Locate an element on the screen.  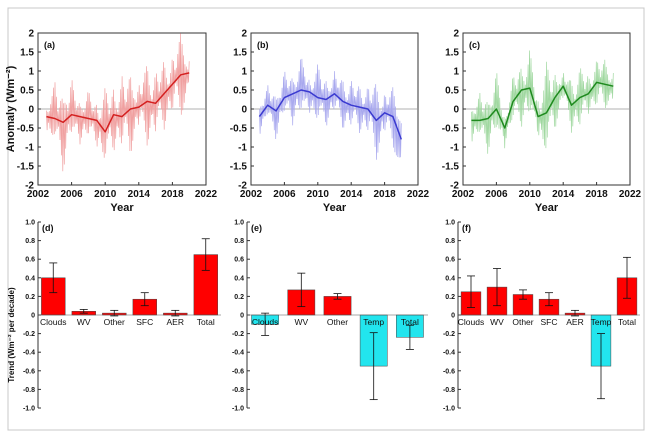
y-axis-label: Trend (Wm⁻² per decade) is located at coordinates (11, 335).